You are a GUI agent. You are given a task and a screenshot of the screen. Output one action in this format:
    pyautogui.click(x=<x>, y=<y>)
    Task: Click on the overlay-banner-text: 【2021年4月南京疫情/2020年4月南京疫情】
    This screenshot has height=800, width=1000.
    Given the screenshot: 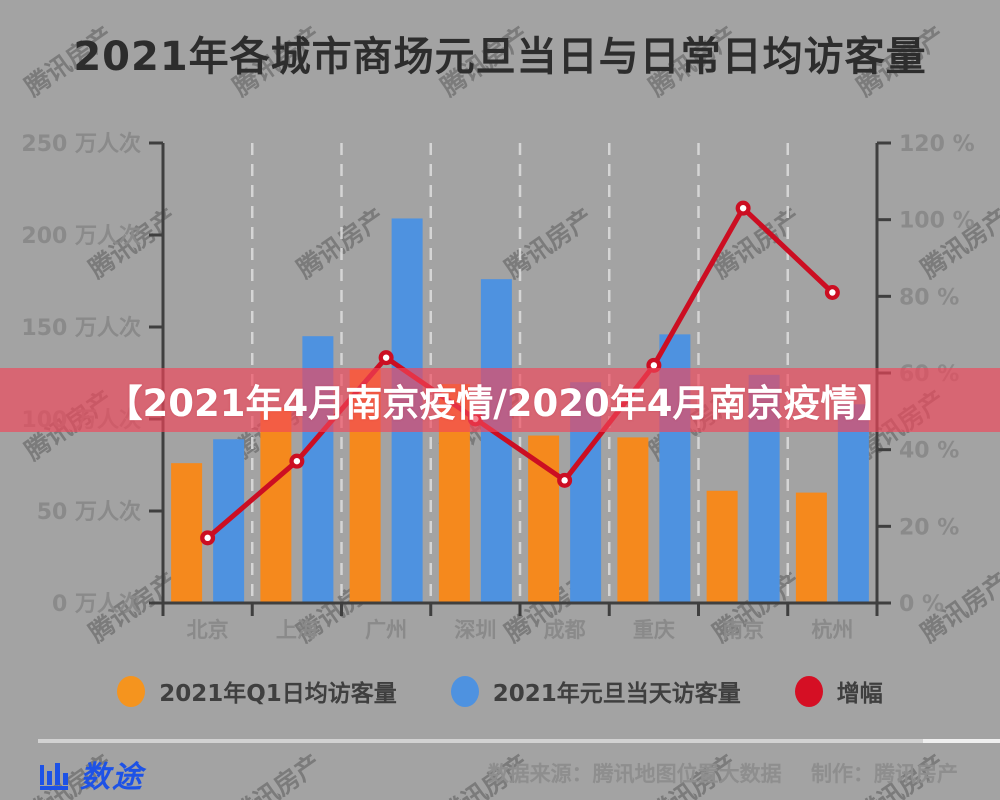 What is the action you would take?
    pyautogui.click(x=500, y=403)
    